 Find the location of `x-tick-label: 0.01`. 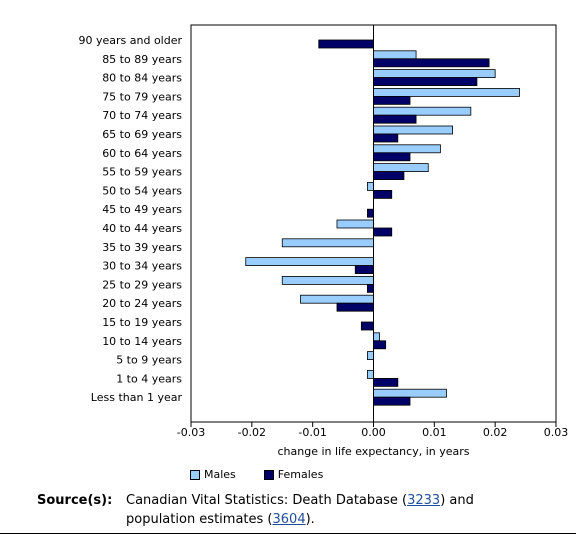

x-tick-label: 0.01 is located at coordinates (434, 432).